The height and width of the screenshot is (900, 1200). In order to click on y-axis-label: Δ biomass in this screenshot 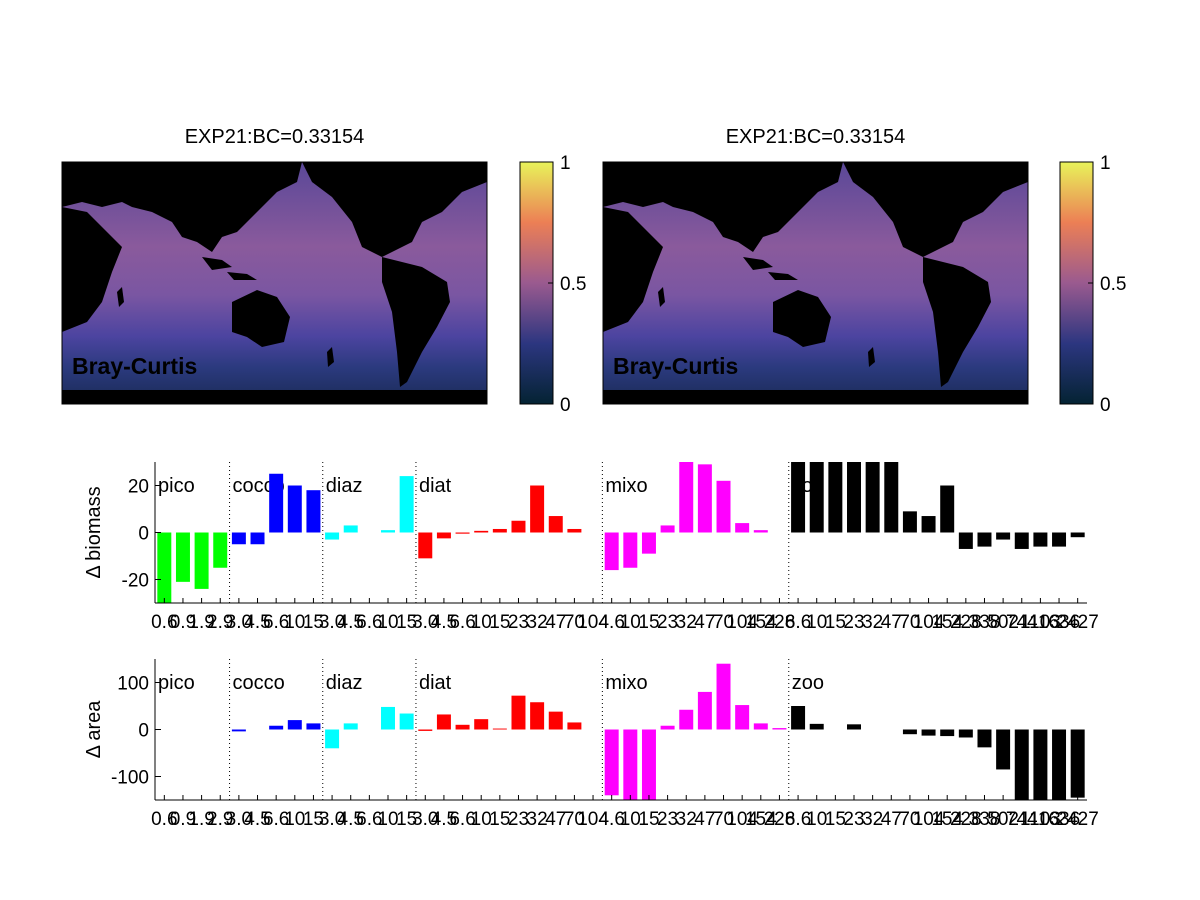, I will do `click(94, 532)`.